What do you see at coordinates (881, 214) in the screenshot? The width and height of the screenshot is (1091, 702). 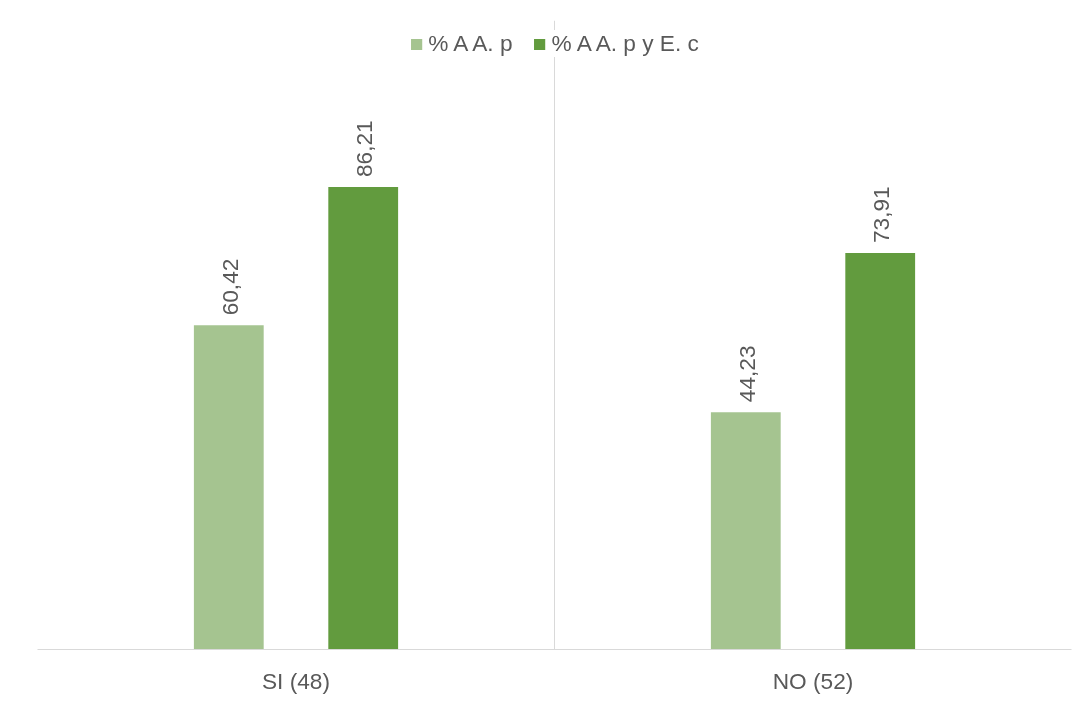 I see `data-label: 73,91` at bounding box center [881, 214].